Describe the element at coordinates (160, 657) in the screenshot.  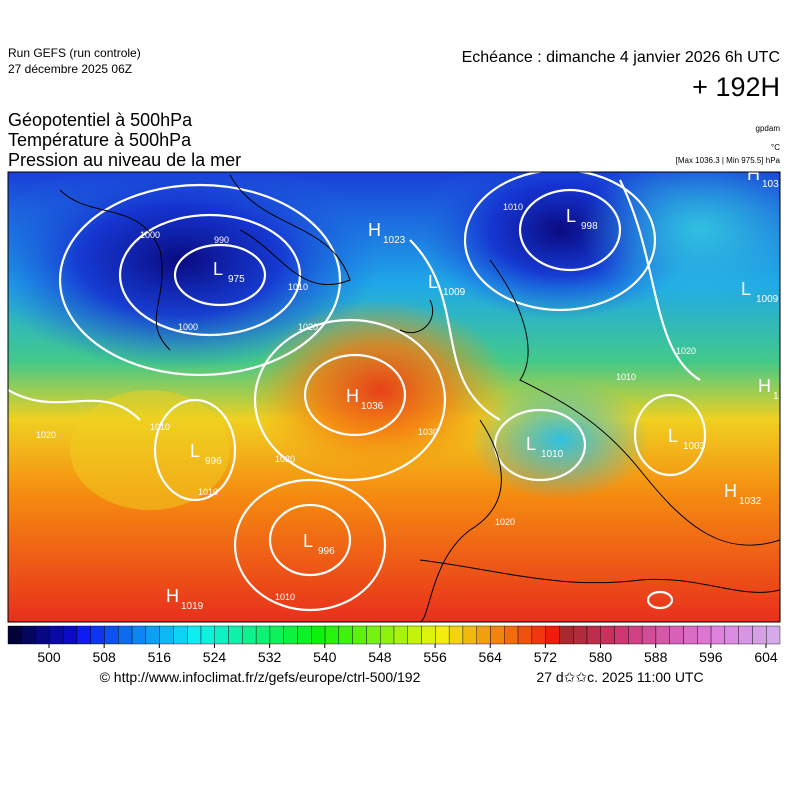
I see `colorbar-label: 516` at that location.